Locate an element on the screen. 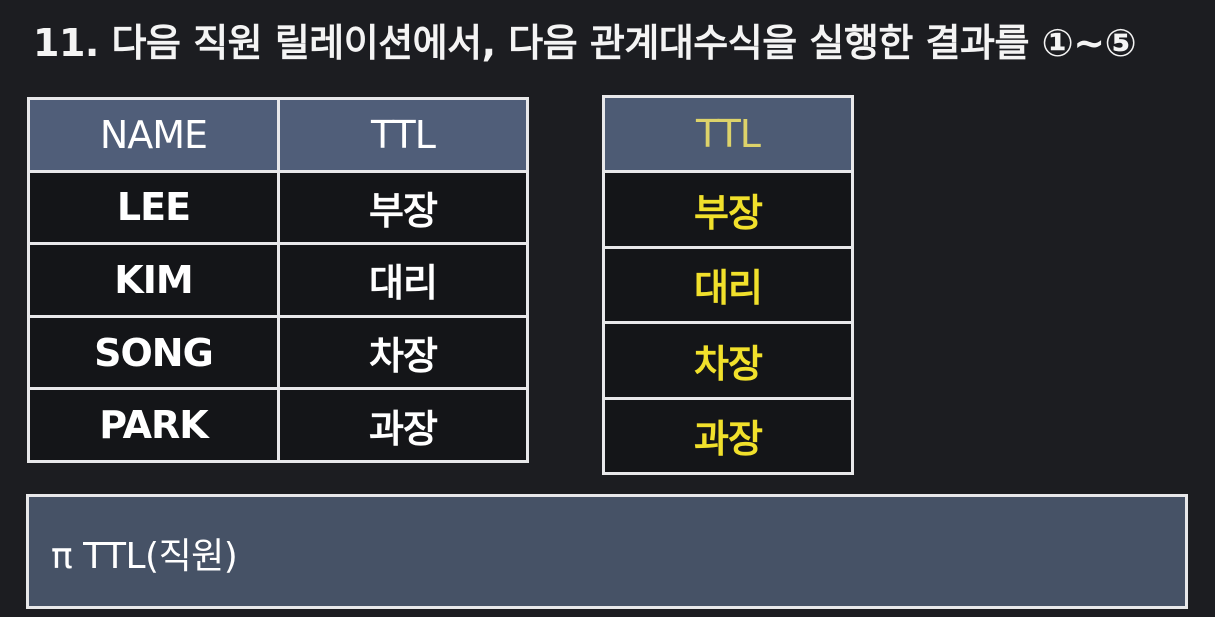 The image size is (1215, 617). table-row: 차장 is located at coordinates (728, 360).